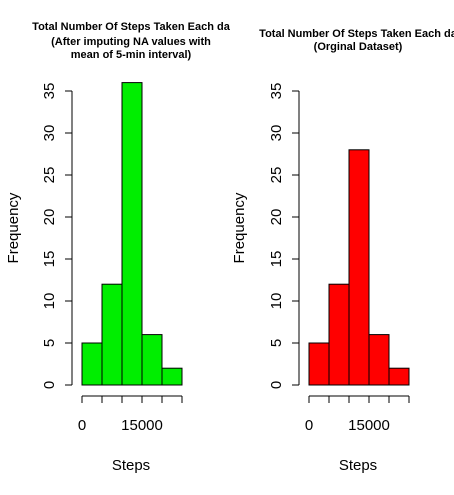  I want to click on chart-title-line: mean of 5-min interval), so click(131, 55).